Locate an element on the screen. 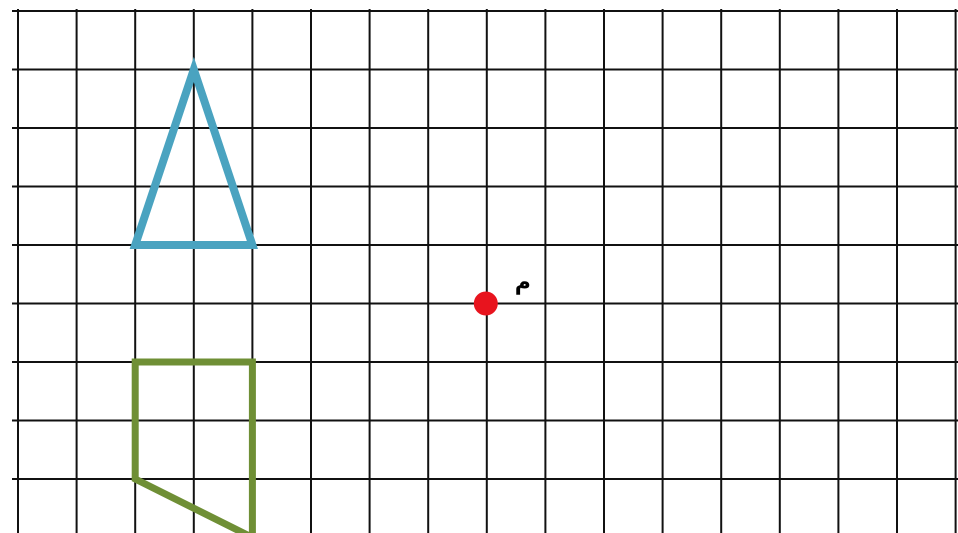 This screenshot has height=533, width=958. center-point-label: م is located at coordinates (523, 283).